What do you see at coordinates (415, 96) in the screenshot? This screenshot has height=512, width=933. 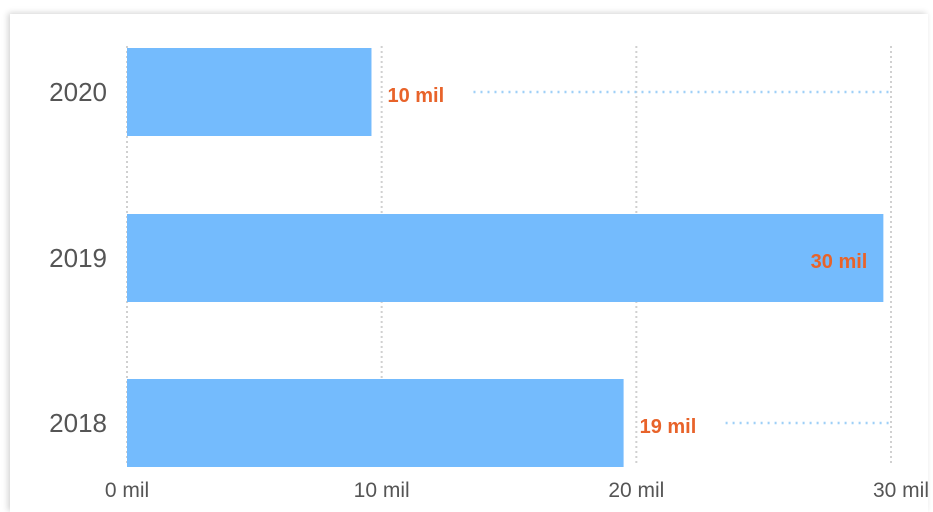 I see `data-label-2020: 10 mil` at bounding box center [415, 96].